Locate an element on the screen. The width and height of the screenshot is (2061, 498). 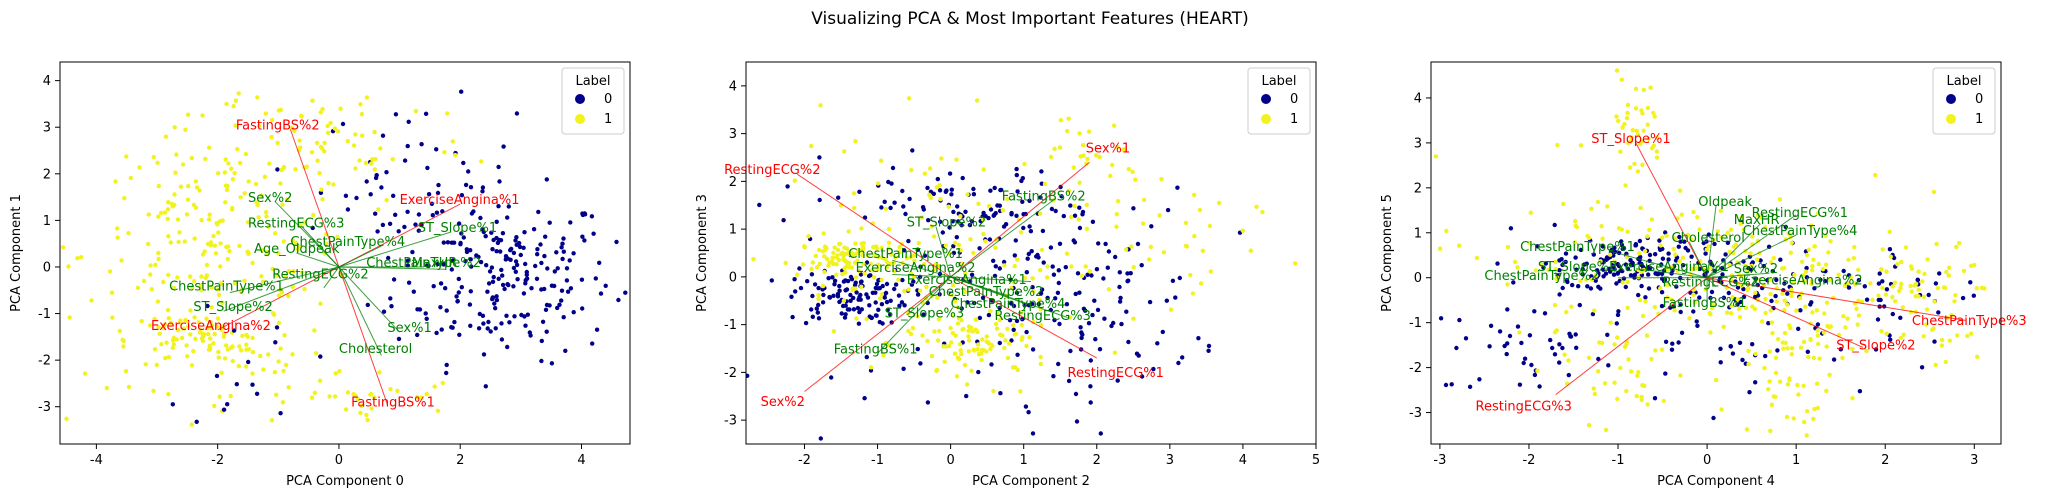
loading-label: Sex%2 is located at coordinates (783, 402).